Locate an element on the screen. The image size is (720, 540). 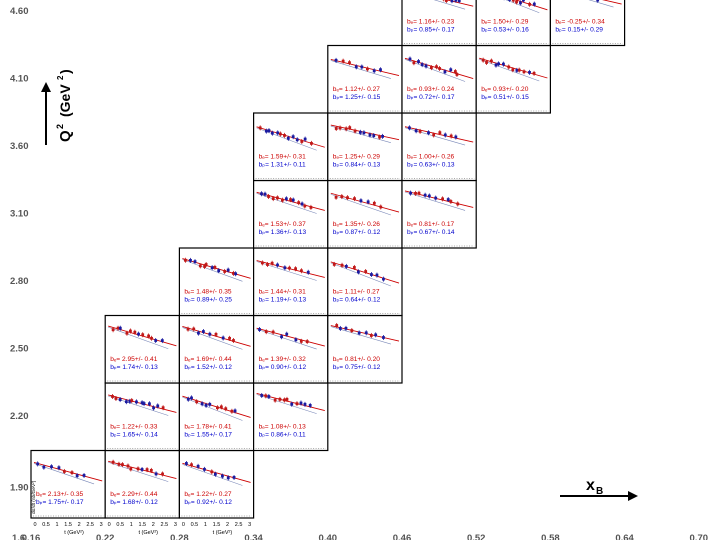
x-tick-label: 0.58 is located at coordinates (550, 536).